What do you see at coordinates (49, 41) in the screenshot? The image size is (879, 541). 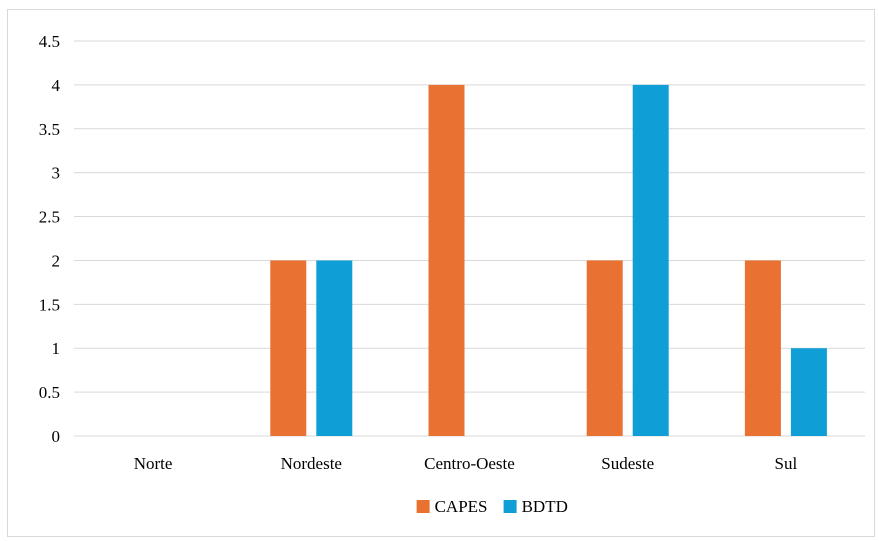 I see `y-tick-label: 4.5` at bounding box center [49, 41].